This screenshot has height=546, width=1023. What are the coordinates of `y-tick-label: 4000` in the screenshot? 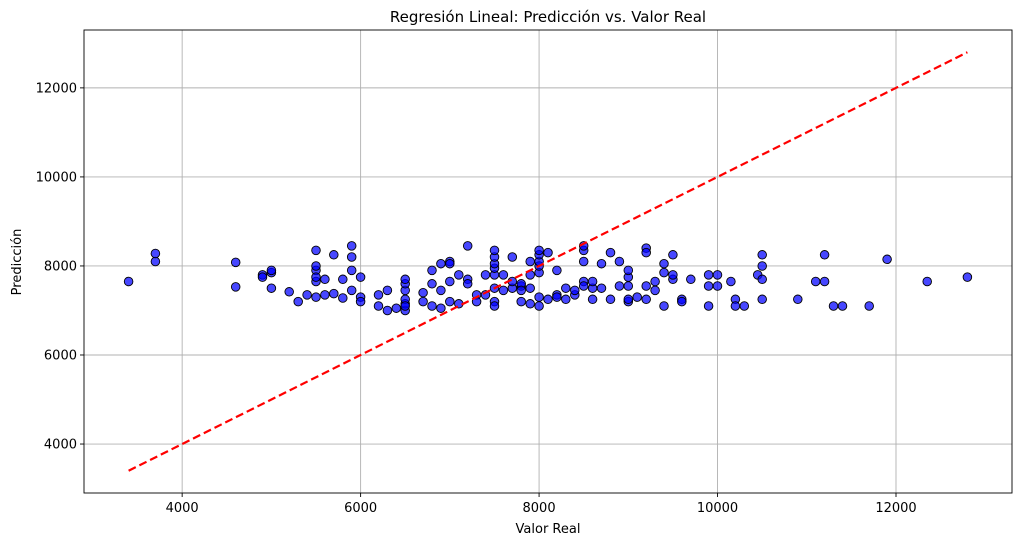 It's located at (60, 445).